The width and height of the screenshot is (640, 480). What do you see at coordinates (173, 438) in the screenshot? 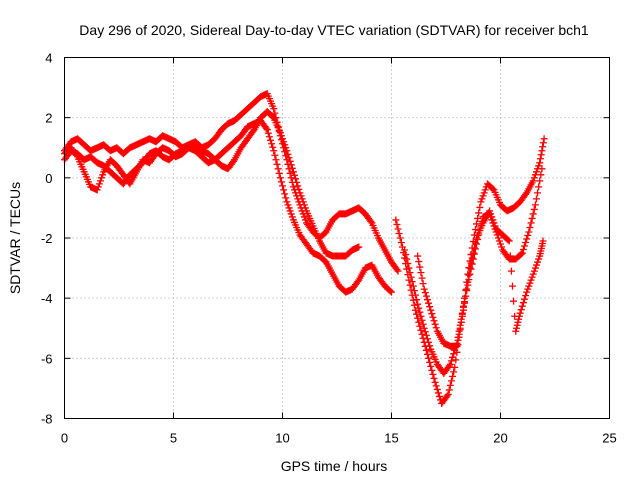
I see `x-tick-label: 5` at bounding box center [173, 438].